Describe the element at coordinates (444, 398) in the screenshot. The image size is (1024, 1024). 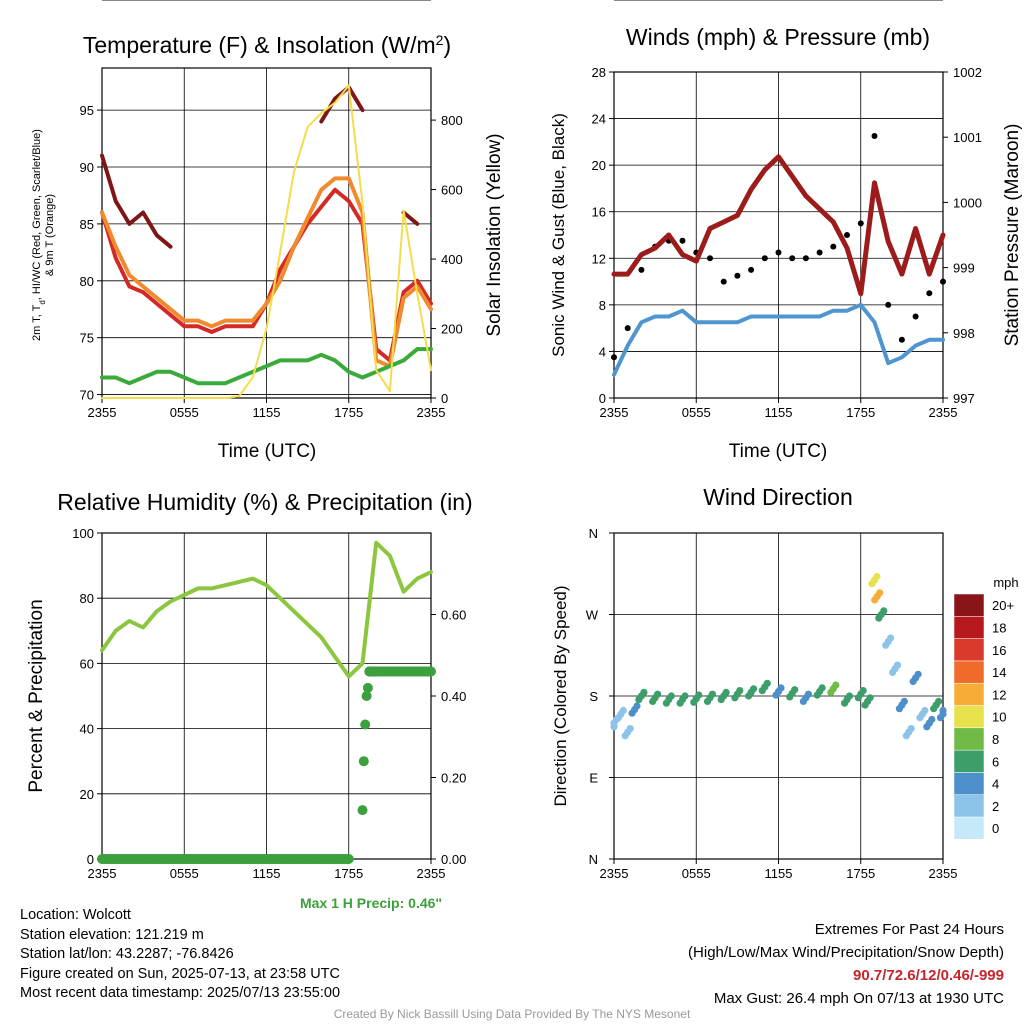
I see `y2-tick-label: 0` at that location.